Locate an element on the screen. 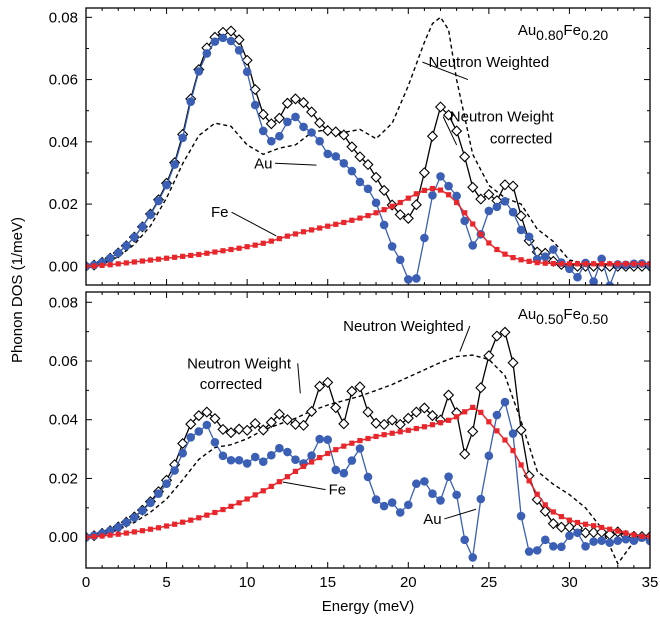  y-tick-label: 0.00 is located at coordinates (63, 537).